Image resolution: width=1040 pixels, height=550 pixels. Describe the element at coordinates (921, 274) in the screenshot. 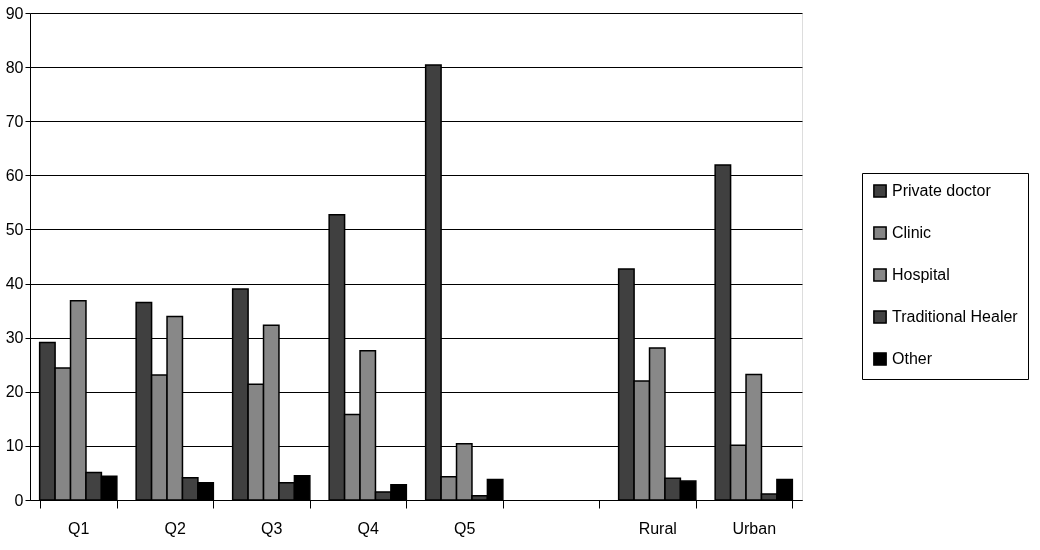

I see `legend-label: Hospital` at that location.